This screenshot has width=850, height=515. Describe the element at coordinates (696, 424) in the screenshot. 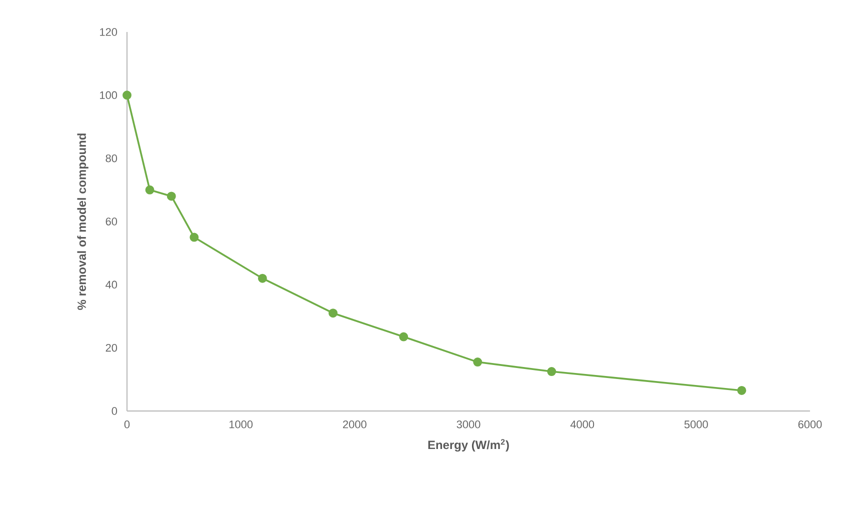

I see `x-tick-label: 5000` at that location.